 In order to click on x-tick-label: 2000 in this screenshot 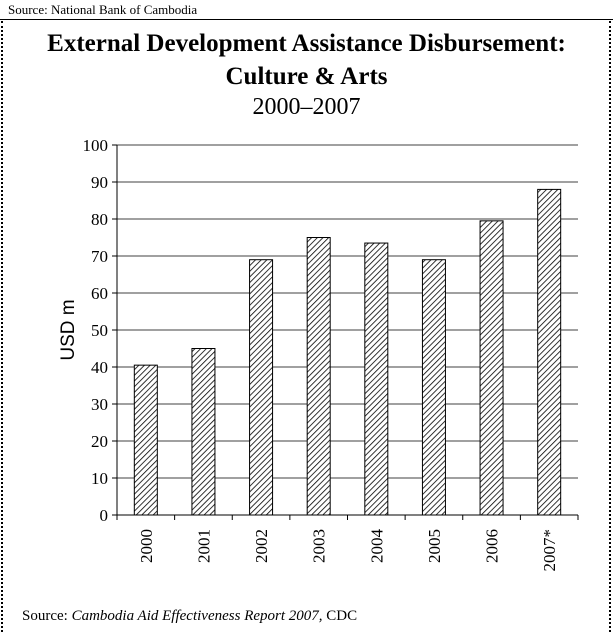, I will do `click(146, 546)`.